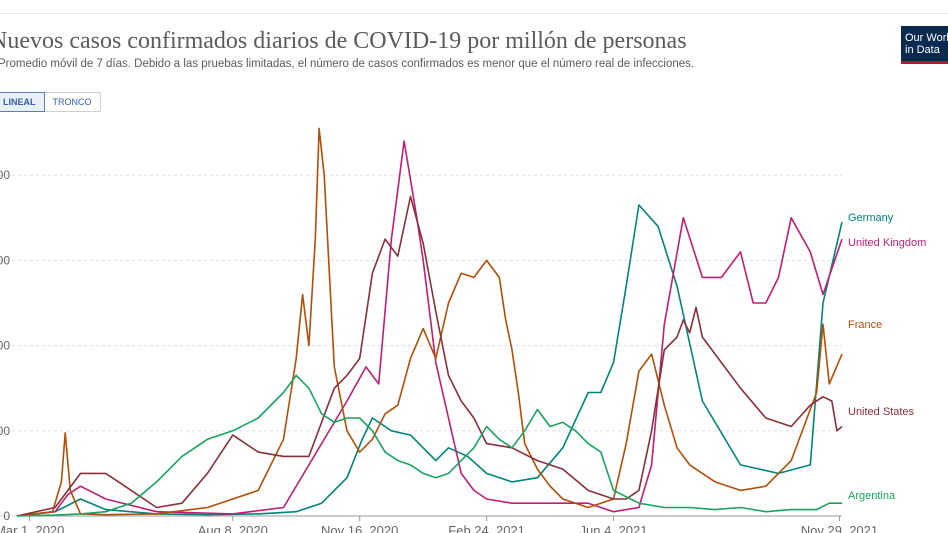 This screenshot has width=948, height=533. What do you see at coordinates (5, 175) in the screenshot?
I see `y-tick-label: 800` at bounding box center [5, 175].